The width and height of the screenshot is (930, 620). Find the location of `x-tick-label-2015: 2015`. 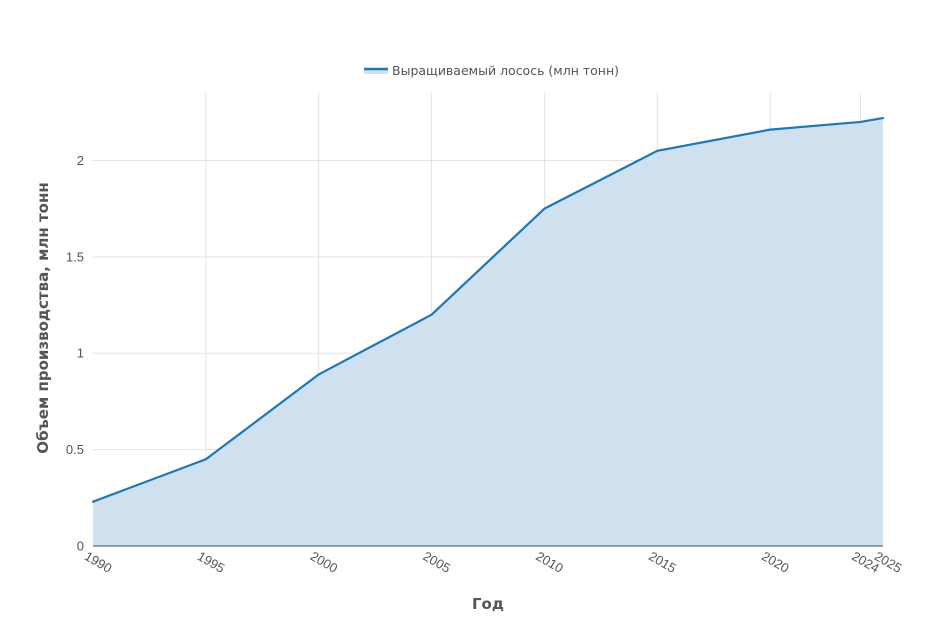

x-tick-label-2015: 2015 is located at coordinates (662, 561).